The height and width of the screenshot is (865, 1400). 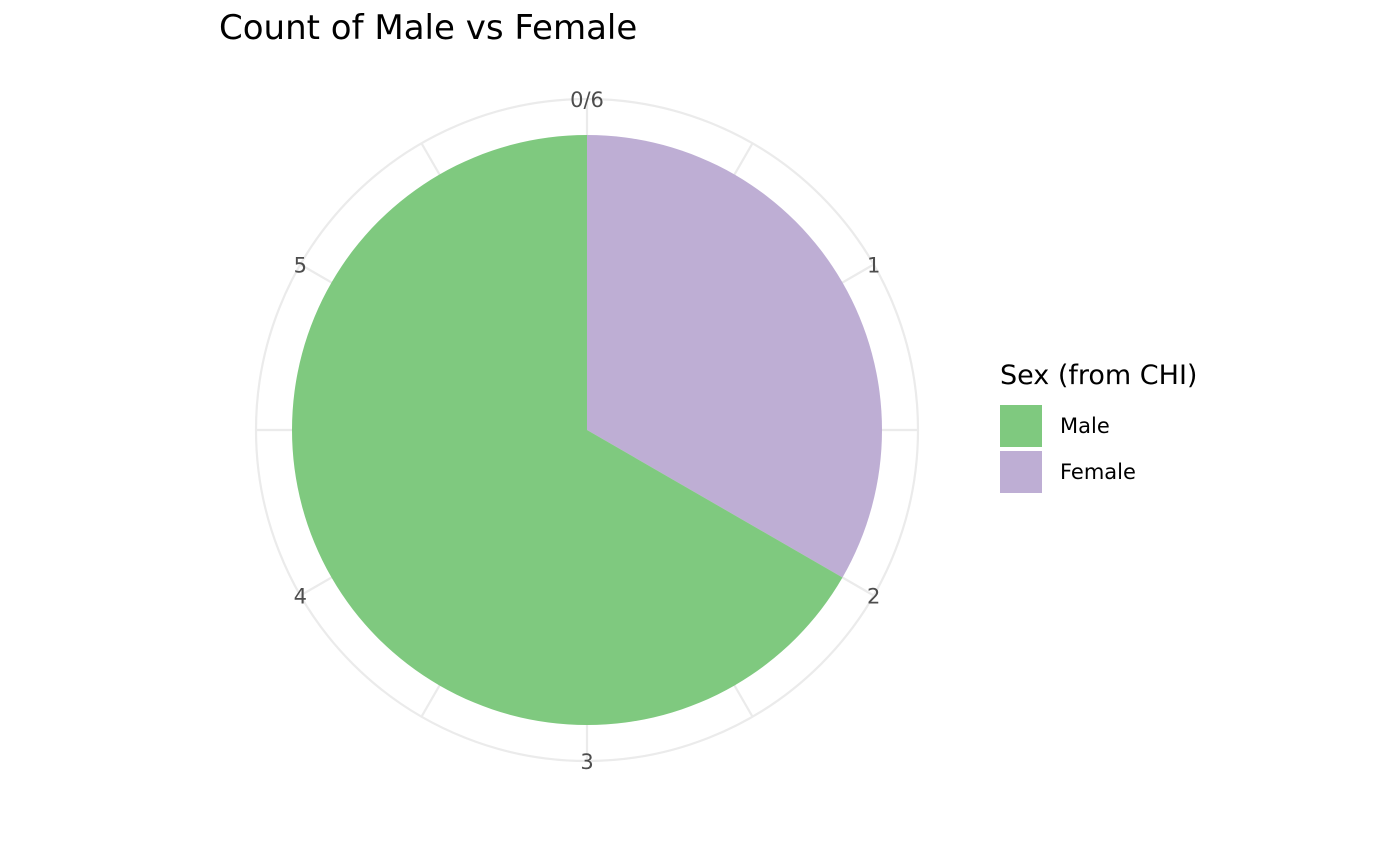 What do you see at coordinates (1021, 426) in the screenshot?
I see `legend-swatch-male` at bounding box center [1021, 426].